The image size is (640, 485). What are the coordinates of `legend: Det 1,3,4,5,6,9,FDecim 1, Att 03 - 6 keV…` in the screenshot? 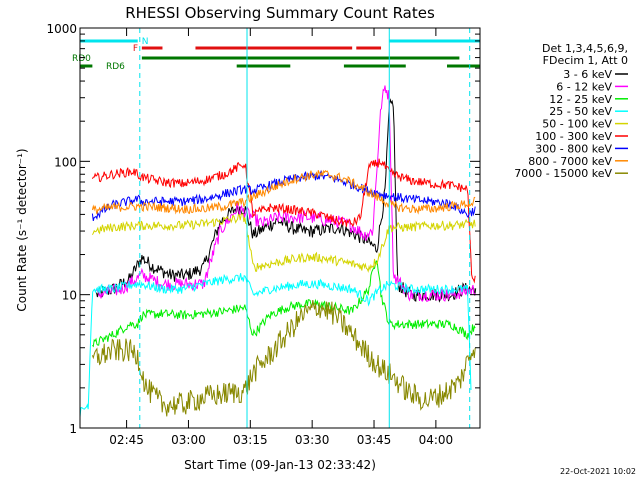 It's located at (571, 111).